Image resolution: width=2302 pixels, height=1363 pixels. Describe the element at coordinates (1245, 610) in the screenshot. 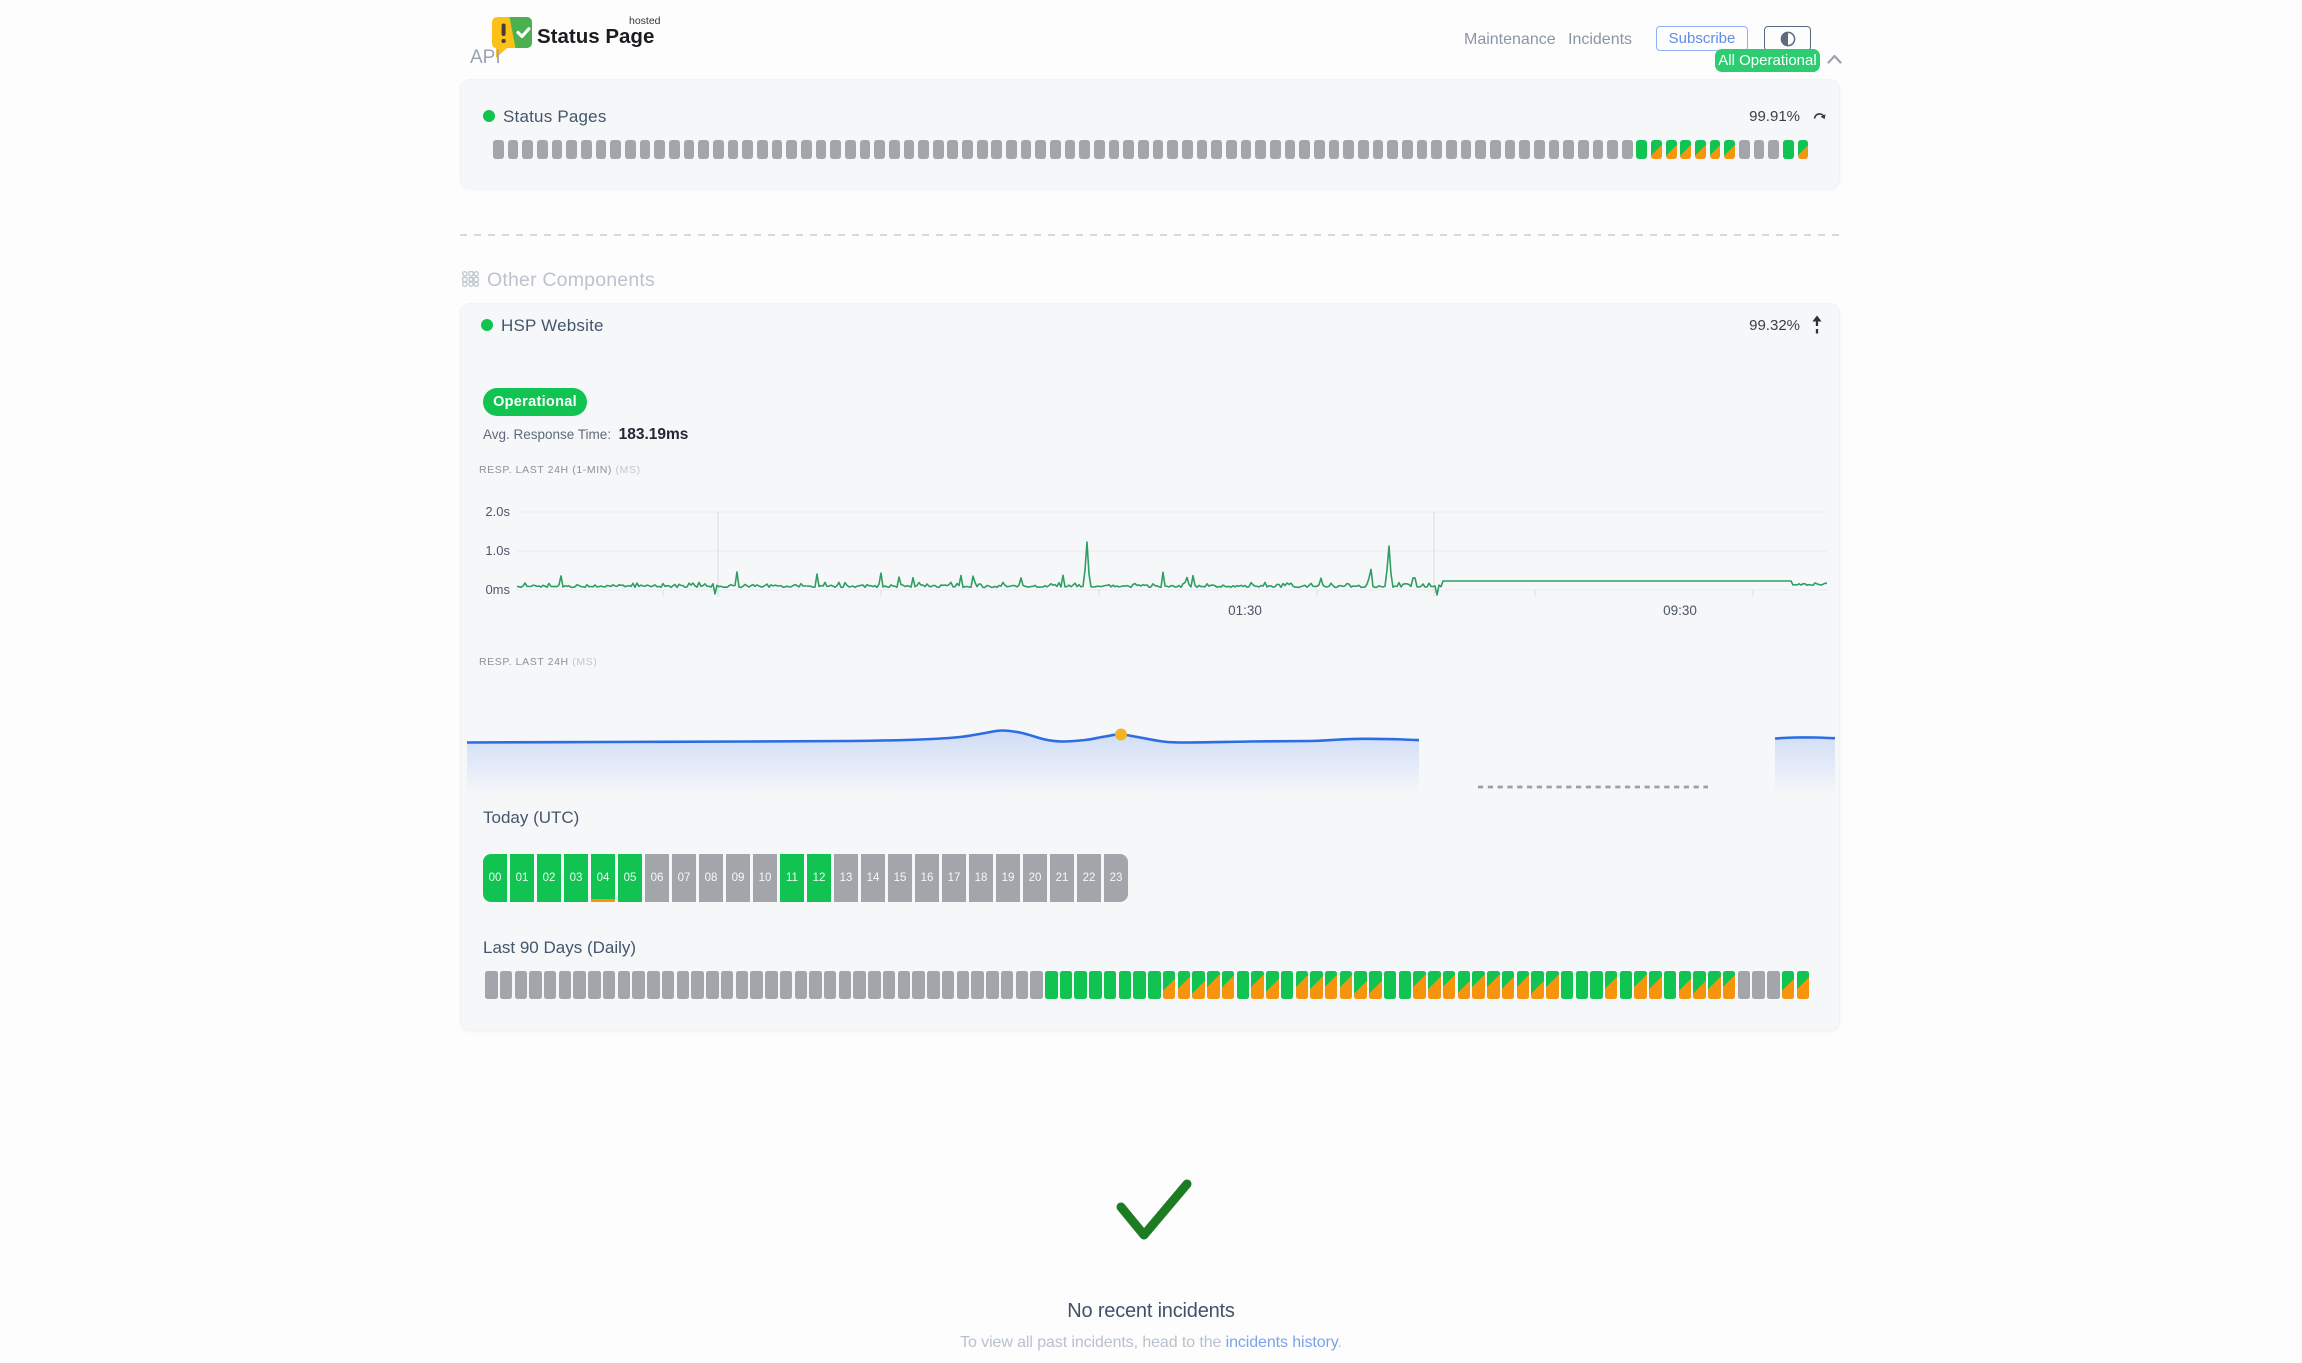

I see `svg-text: 01:30` at that location.